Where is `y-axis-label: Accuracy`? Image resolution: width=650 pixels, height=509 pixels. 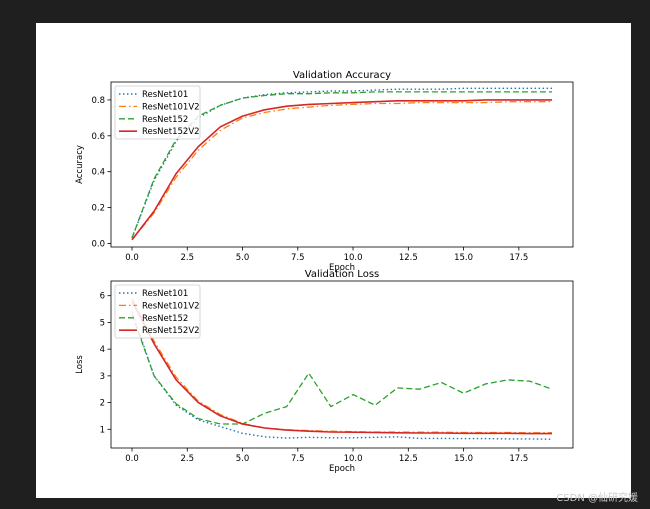 y-axis-label: Accuracy is located at coordinates (80, 164).